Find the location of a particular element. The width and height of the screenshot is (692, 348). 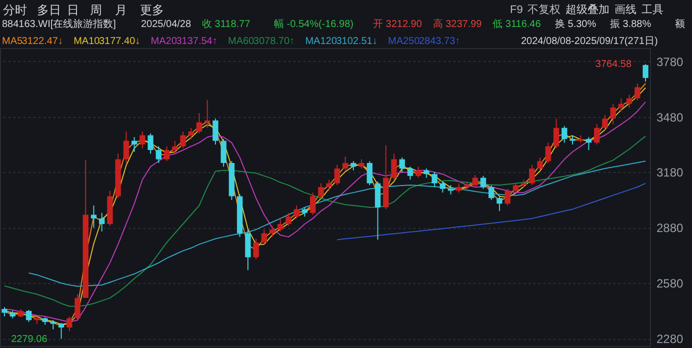

text: 3102.51↓ is located at coordinates (357, 41).